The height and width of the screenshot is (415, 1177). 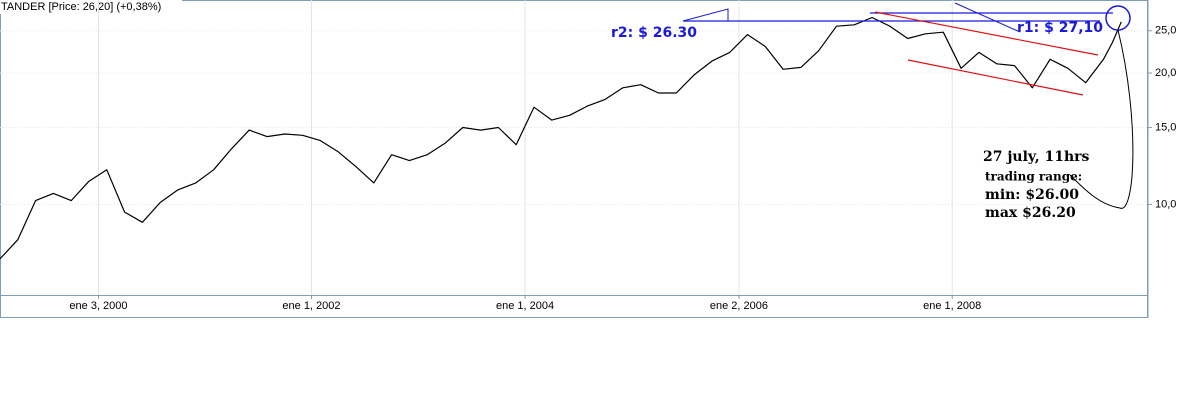 What do you see at coordinates (525, 306) in the screenshot?
I see `x-tick-label: ene 1, 2004` at bounding box center [525, 306].